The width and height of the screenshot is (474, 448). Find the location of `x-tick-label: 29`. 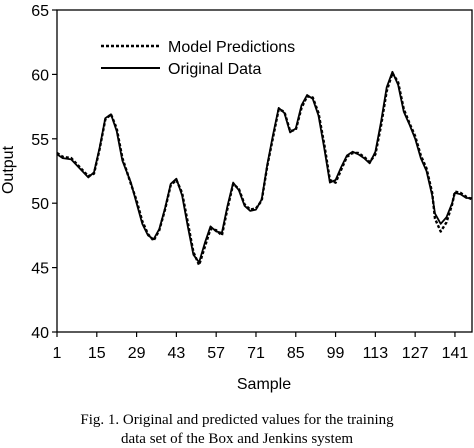

x-tick-label: 29 is located at coordinates (137, 353).